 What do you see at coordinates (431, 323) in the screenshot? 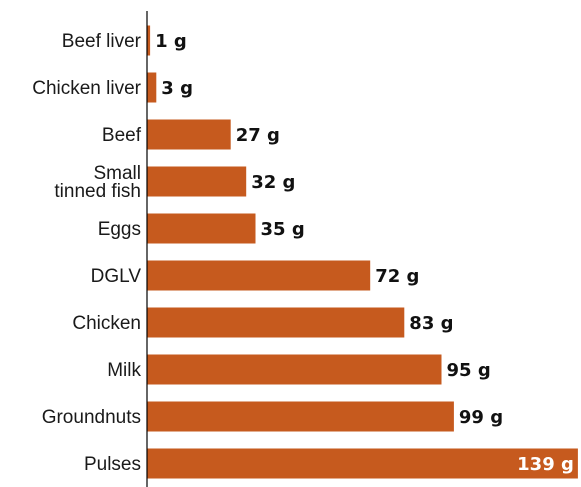
I see `value-label-chicken: 83 g` at bounding box center [431, 323].